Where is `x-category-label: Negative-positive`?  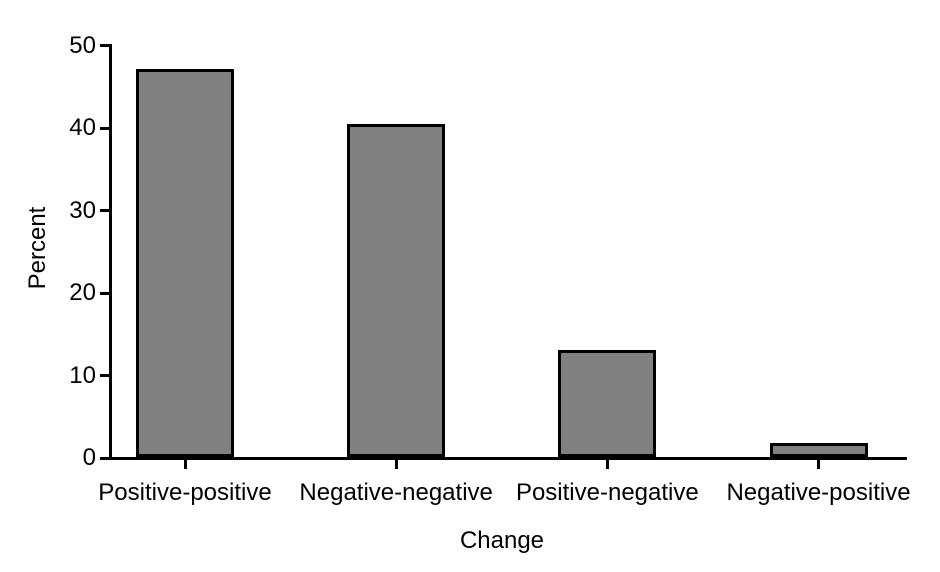
x-category-label: Negative-positive is located at coordinates (818, 492).